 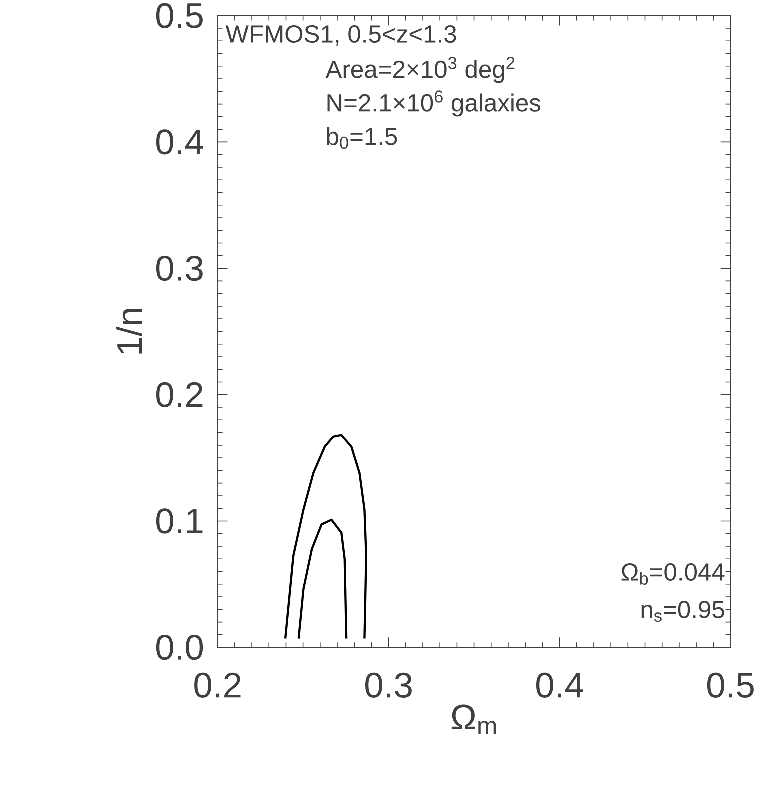 What do you see at coordinates (129, 331) in the screenshot?
I see `y-axis-title: 1/n` at bounding box center [129, 331].